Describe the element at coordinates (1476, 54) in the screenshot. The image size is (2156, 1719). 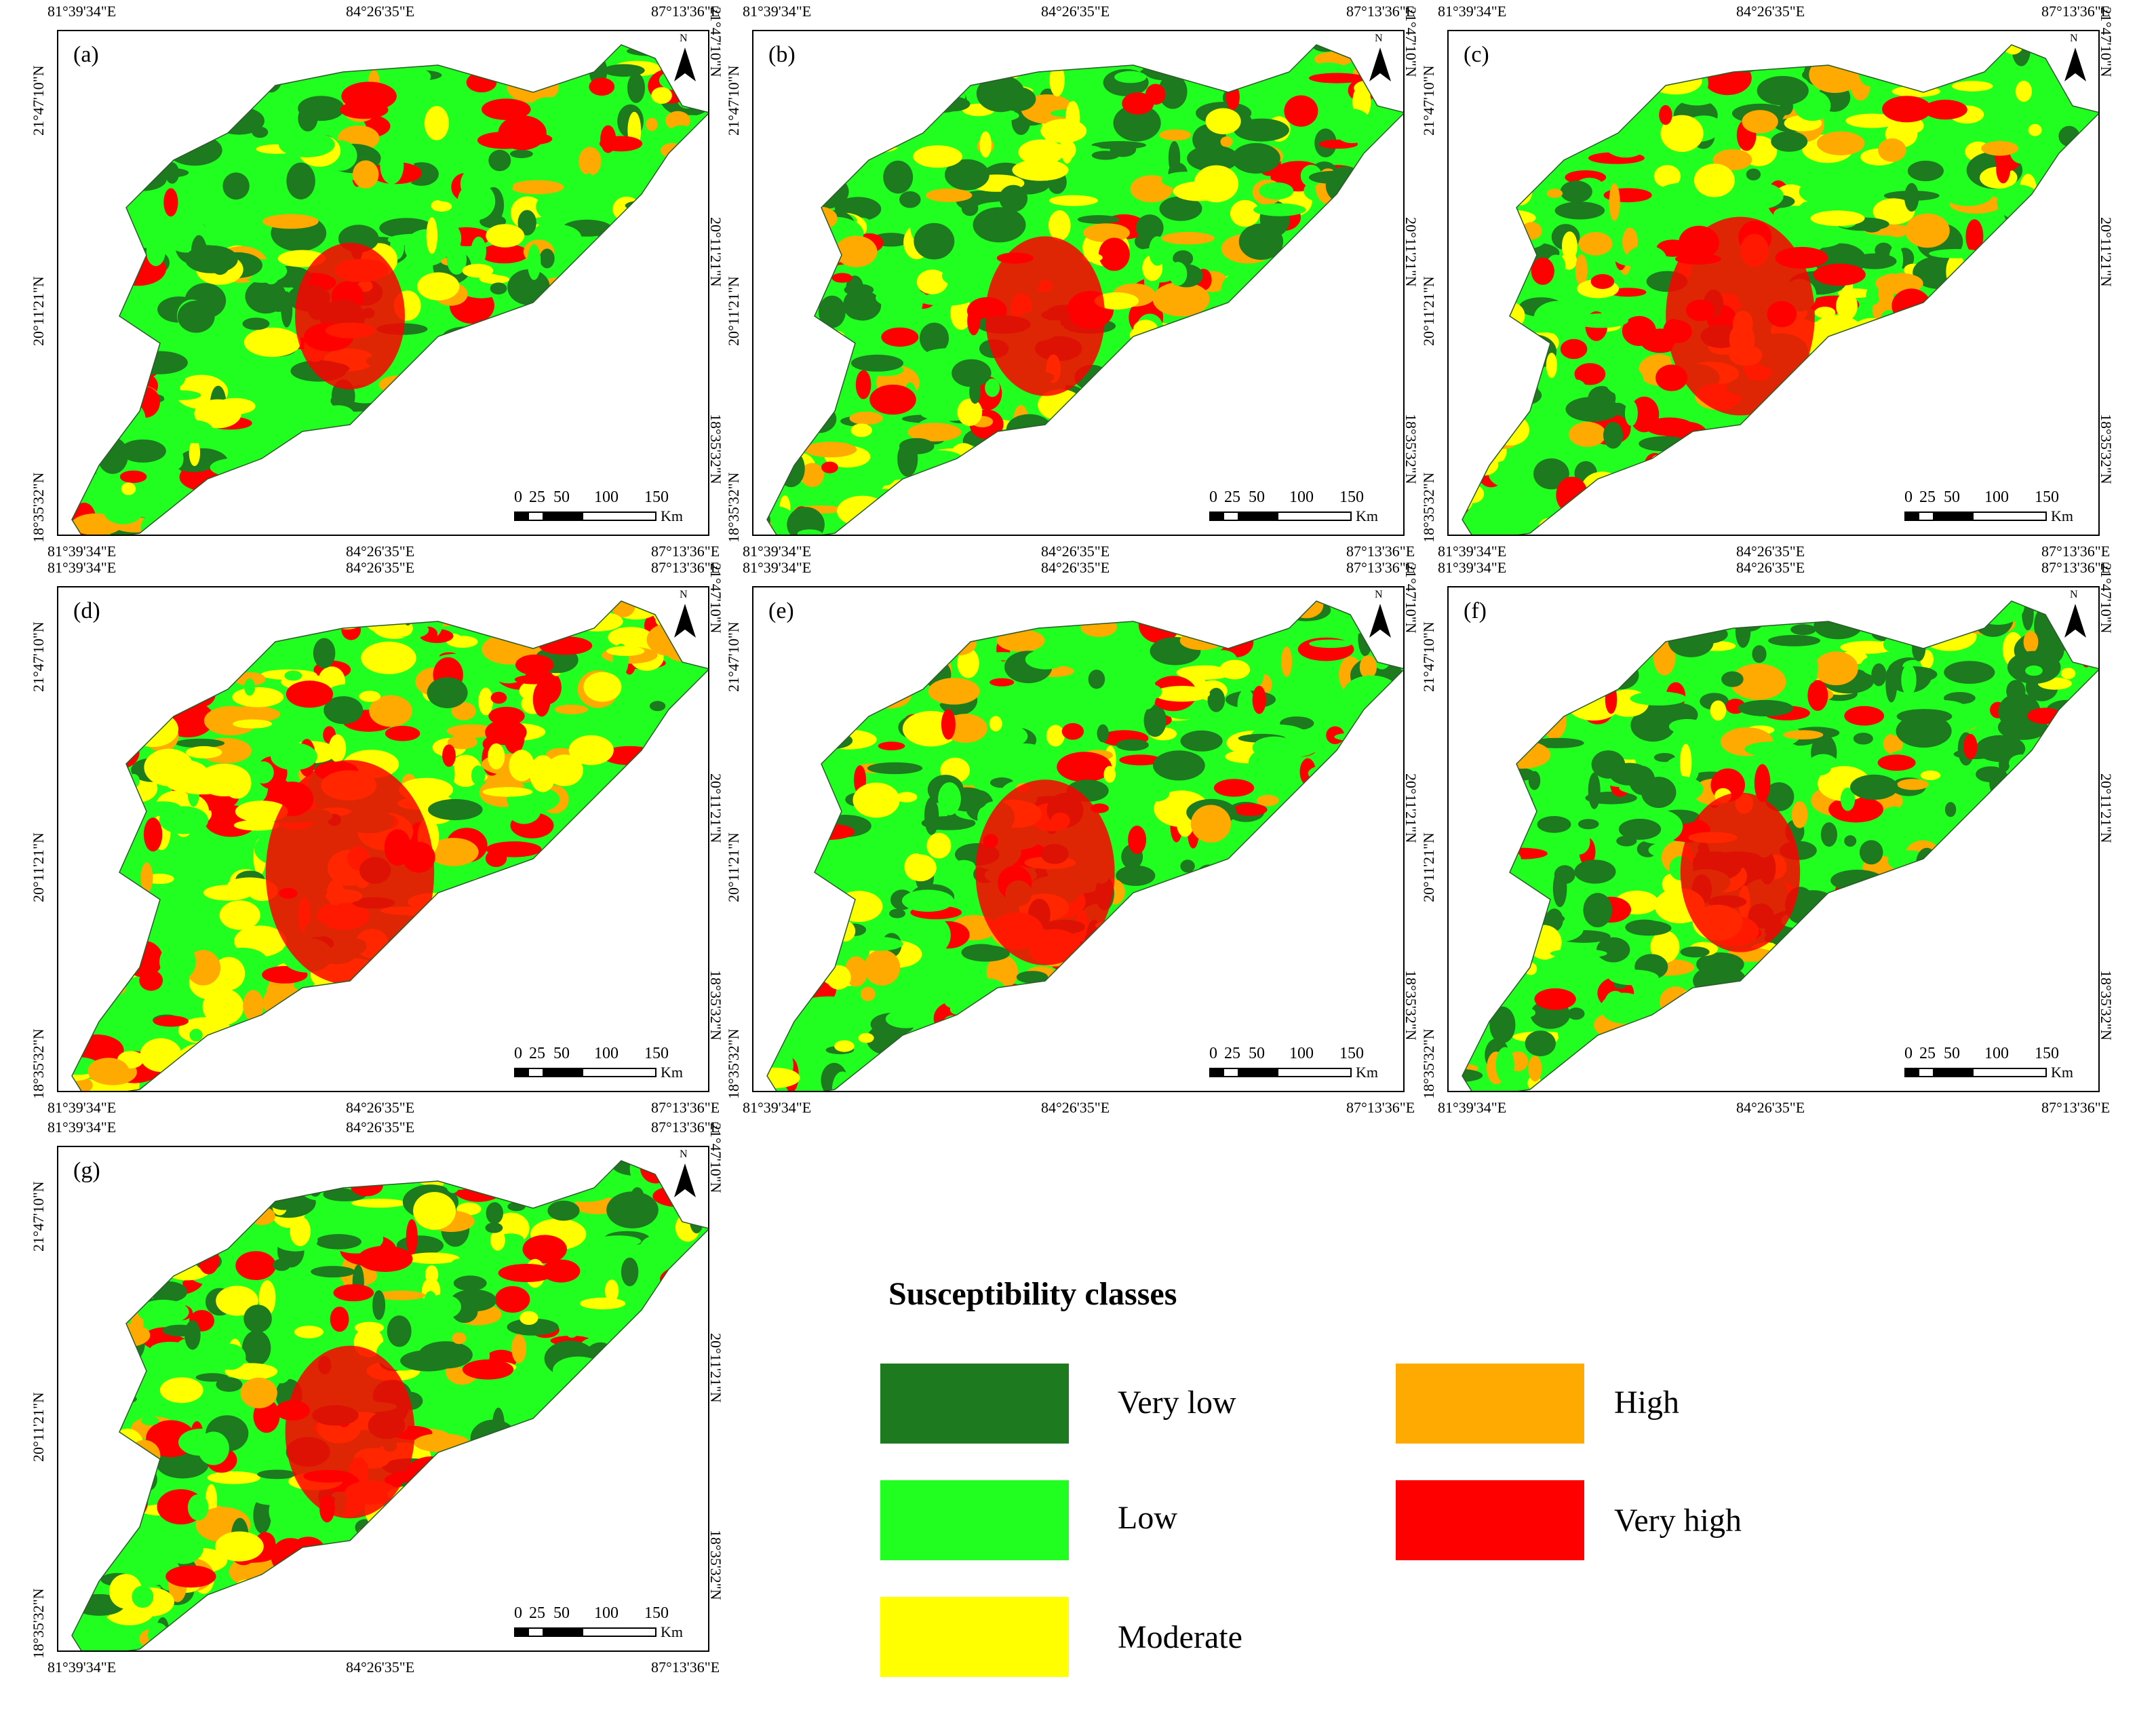
I see `panel-label: (c)` at that location.